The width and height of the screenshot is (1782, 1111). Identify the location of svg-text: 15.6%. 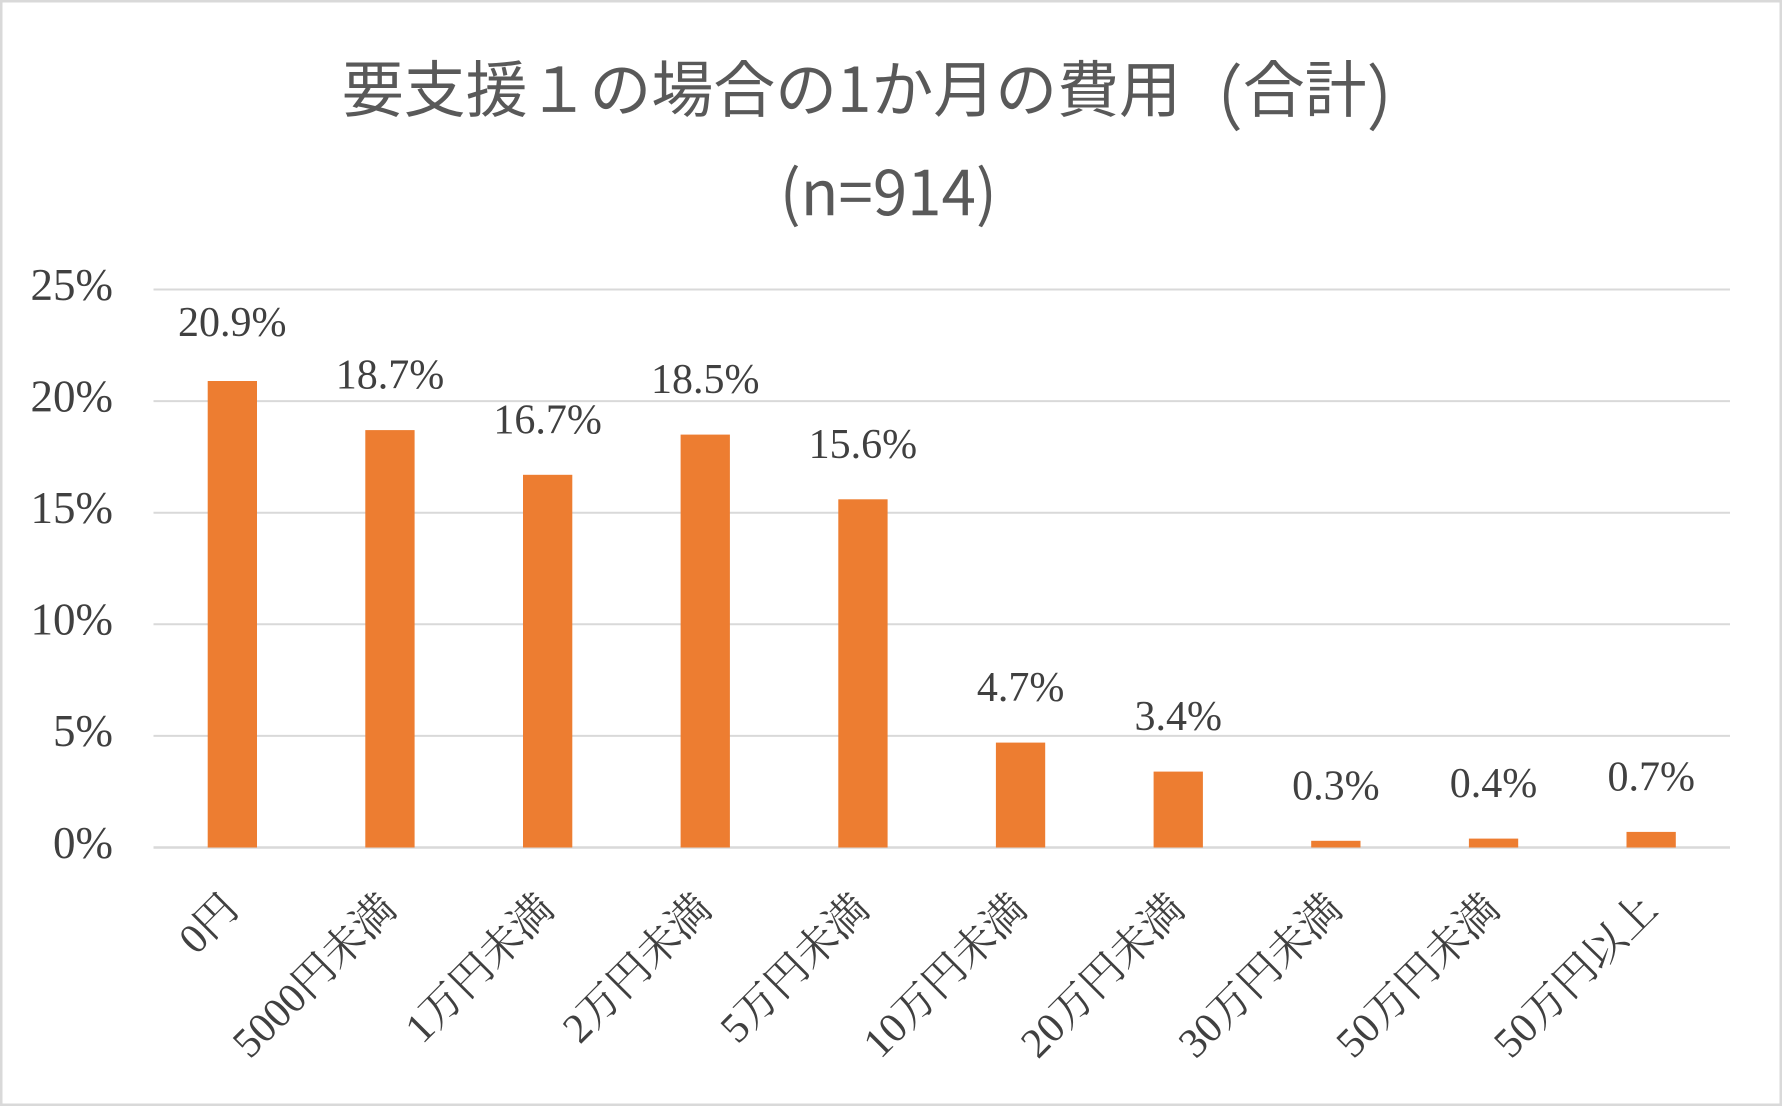
(863, 445).